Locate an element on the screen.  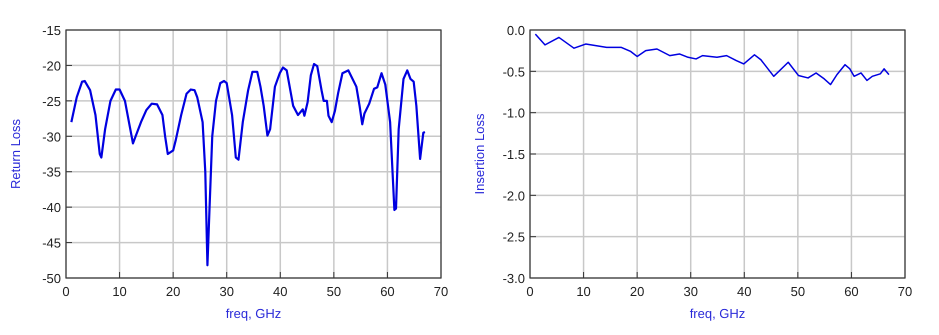
y-tick-label: -35 is located at coordinates (51, 172).